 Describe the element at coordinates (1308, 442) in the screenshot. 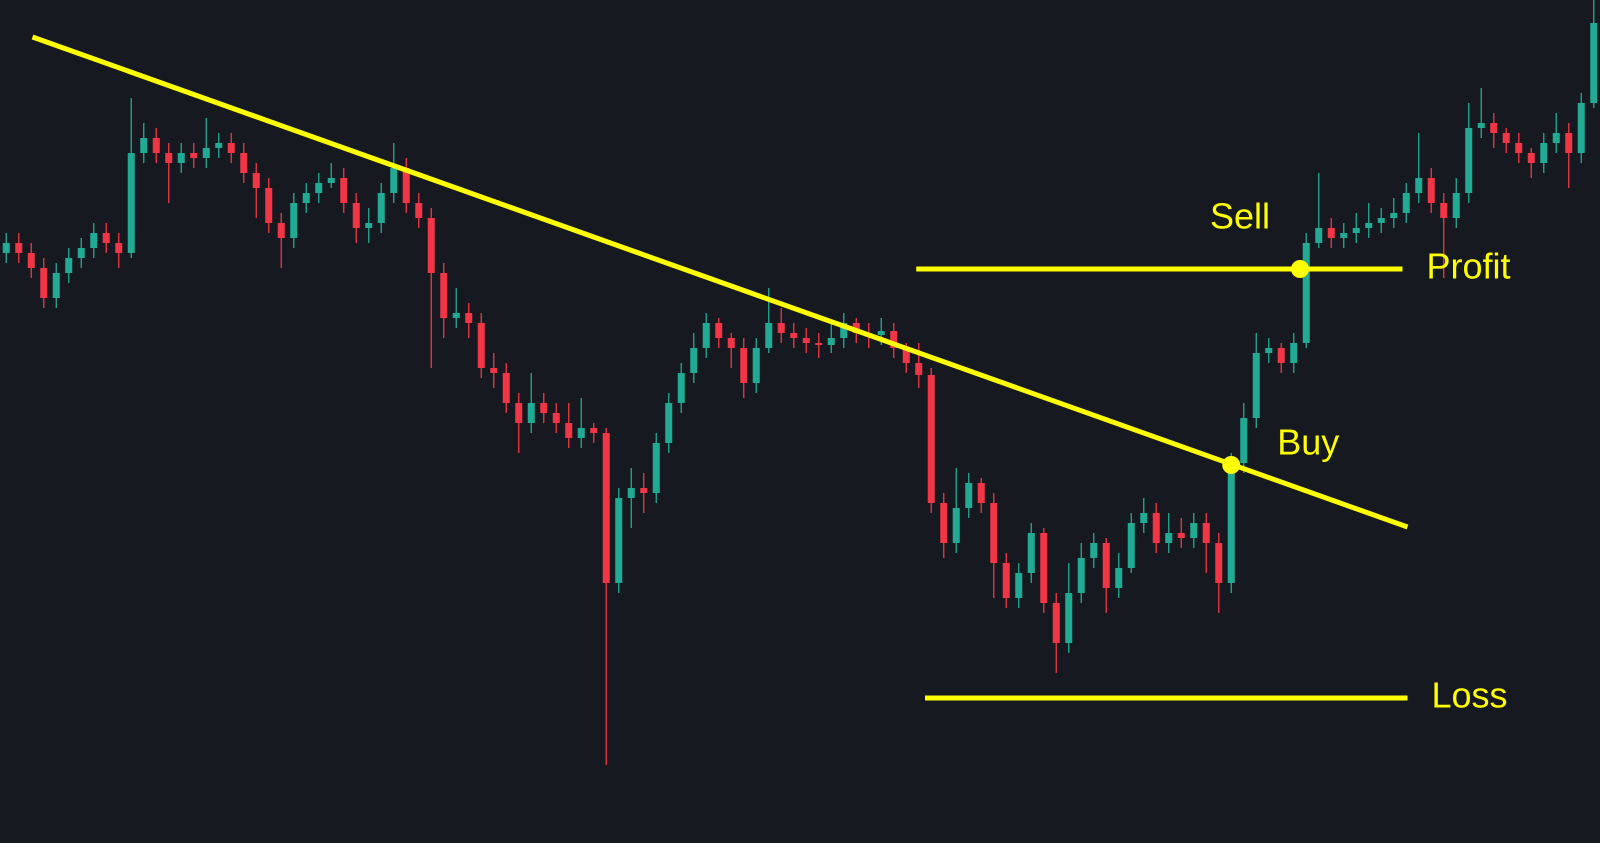

I see `signal-label: Buy` at that location.